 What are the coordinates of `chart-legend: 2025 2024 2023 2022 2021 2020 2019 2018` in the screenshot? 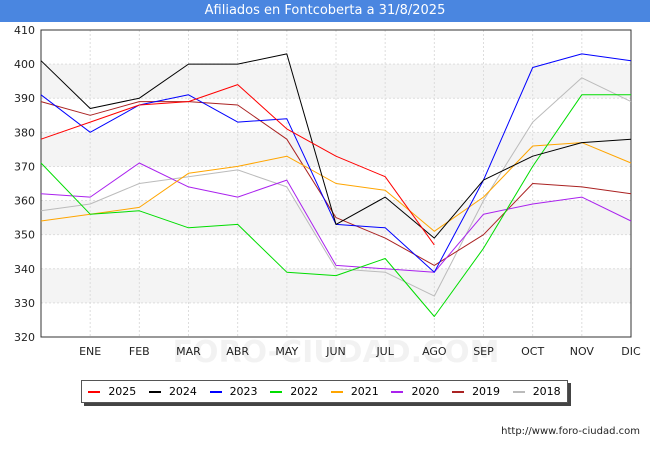 It's located at (324, 391).